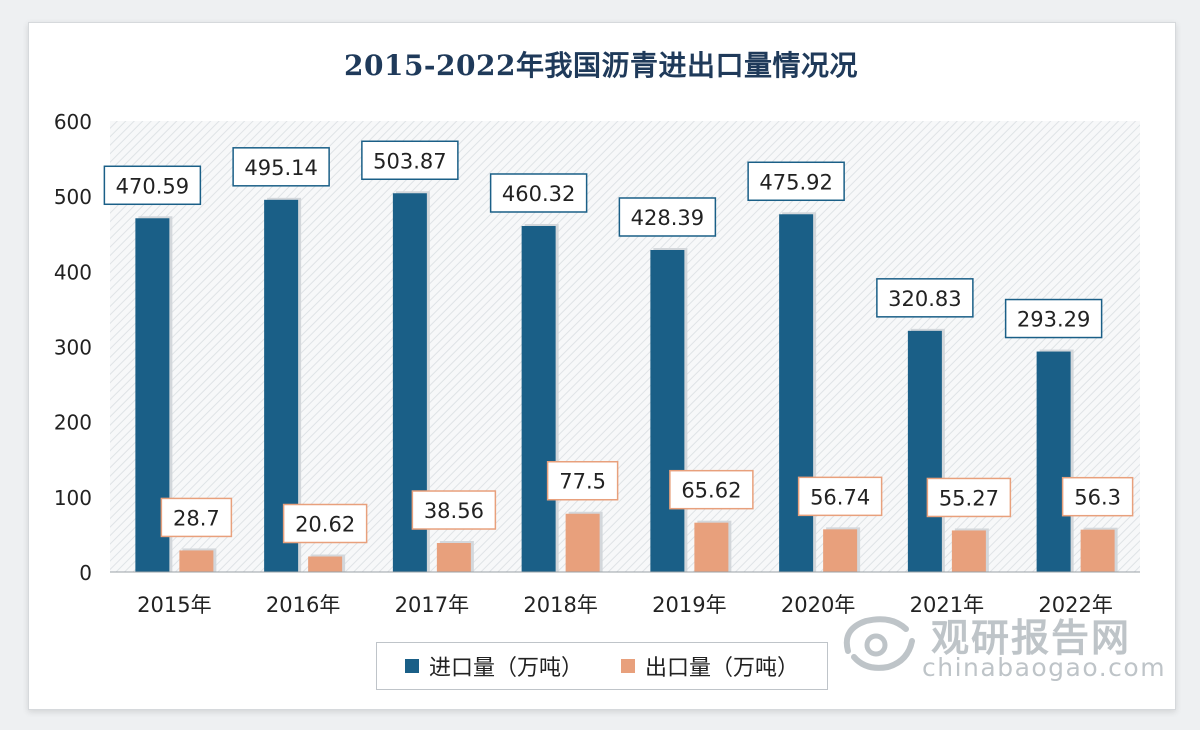 The height and width of the screenshot is (730, 1200). Describe the element at coordinates (602, 666) in the screenshot. I see `legend: 进口量（万吨） 出口量（万吨）` at that location.